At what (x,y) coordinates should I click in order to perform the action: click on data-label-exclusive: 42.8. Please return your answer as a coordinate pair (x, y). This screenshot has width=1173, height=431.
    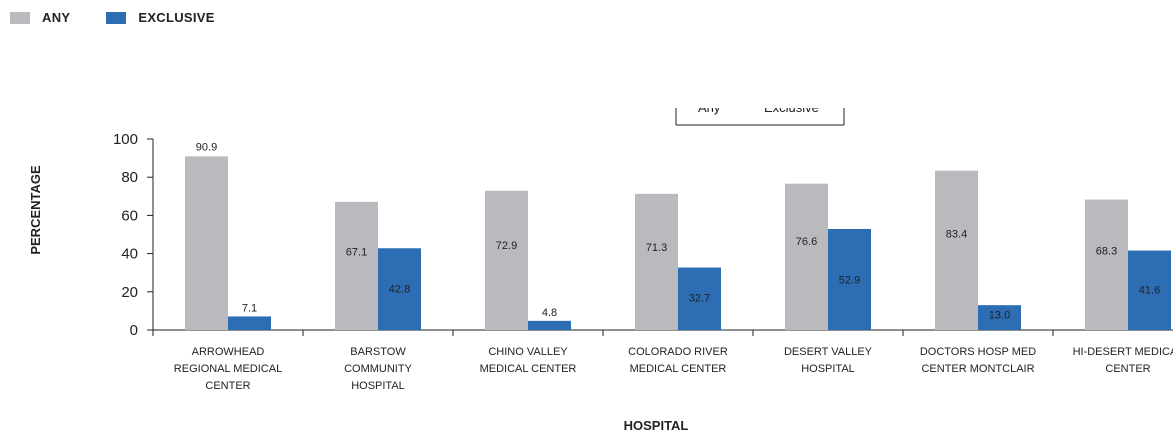
    Looking at the image, I should click on (399, 289).